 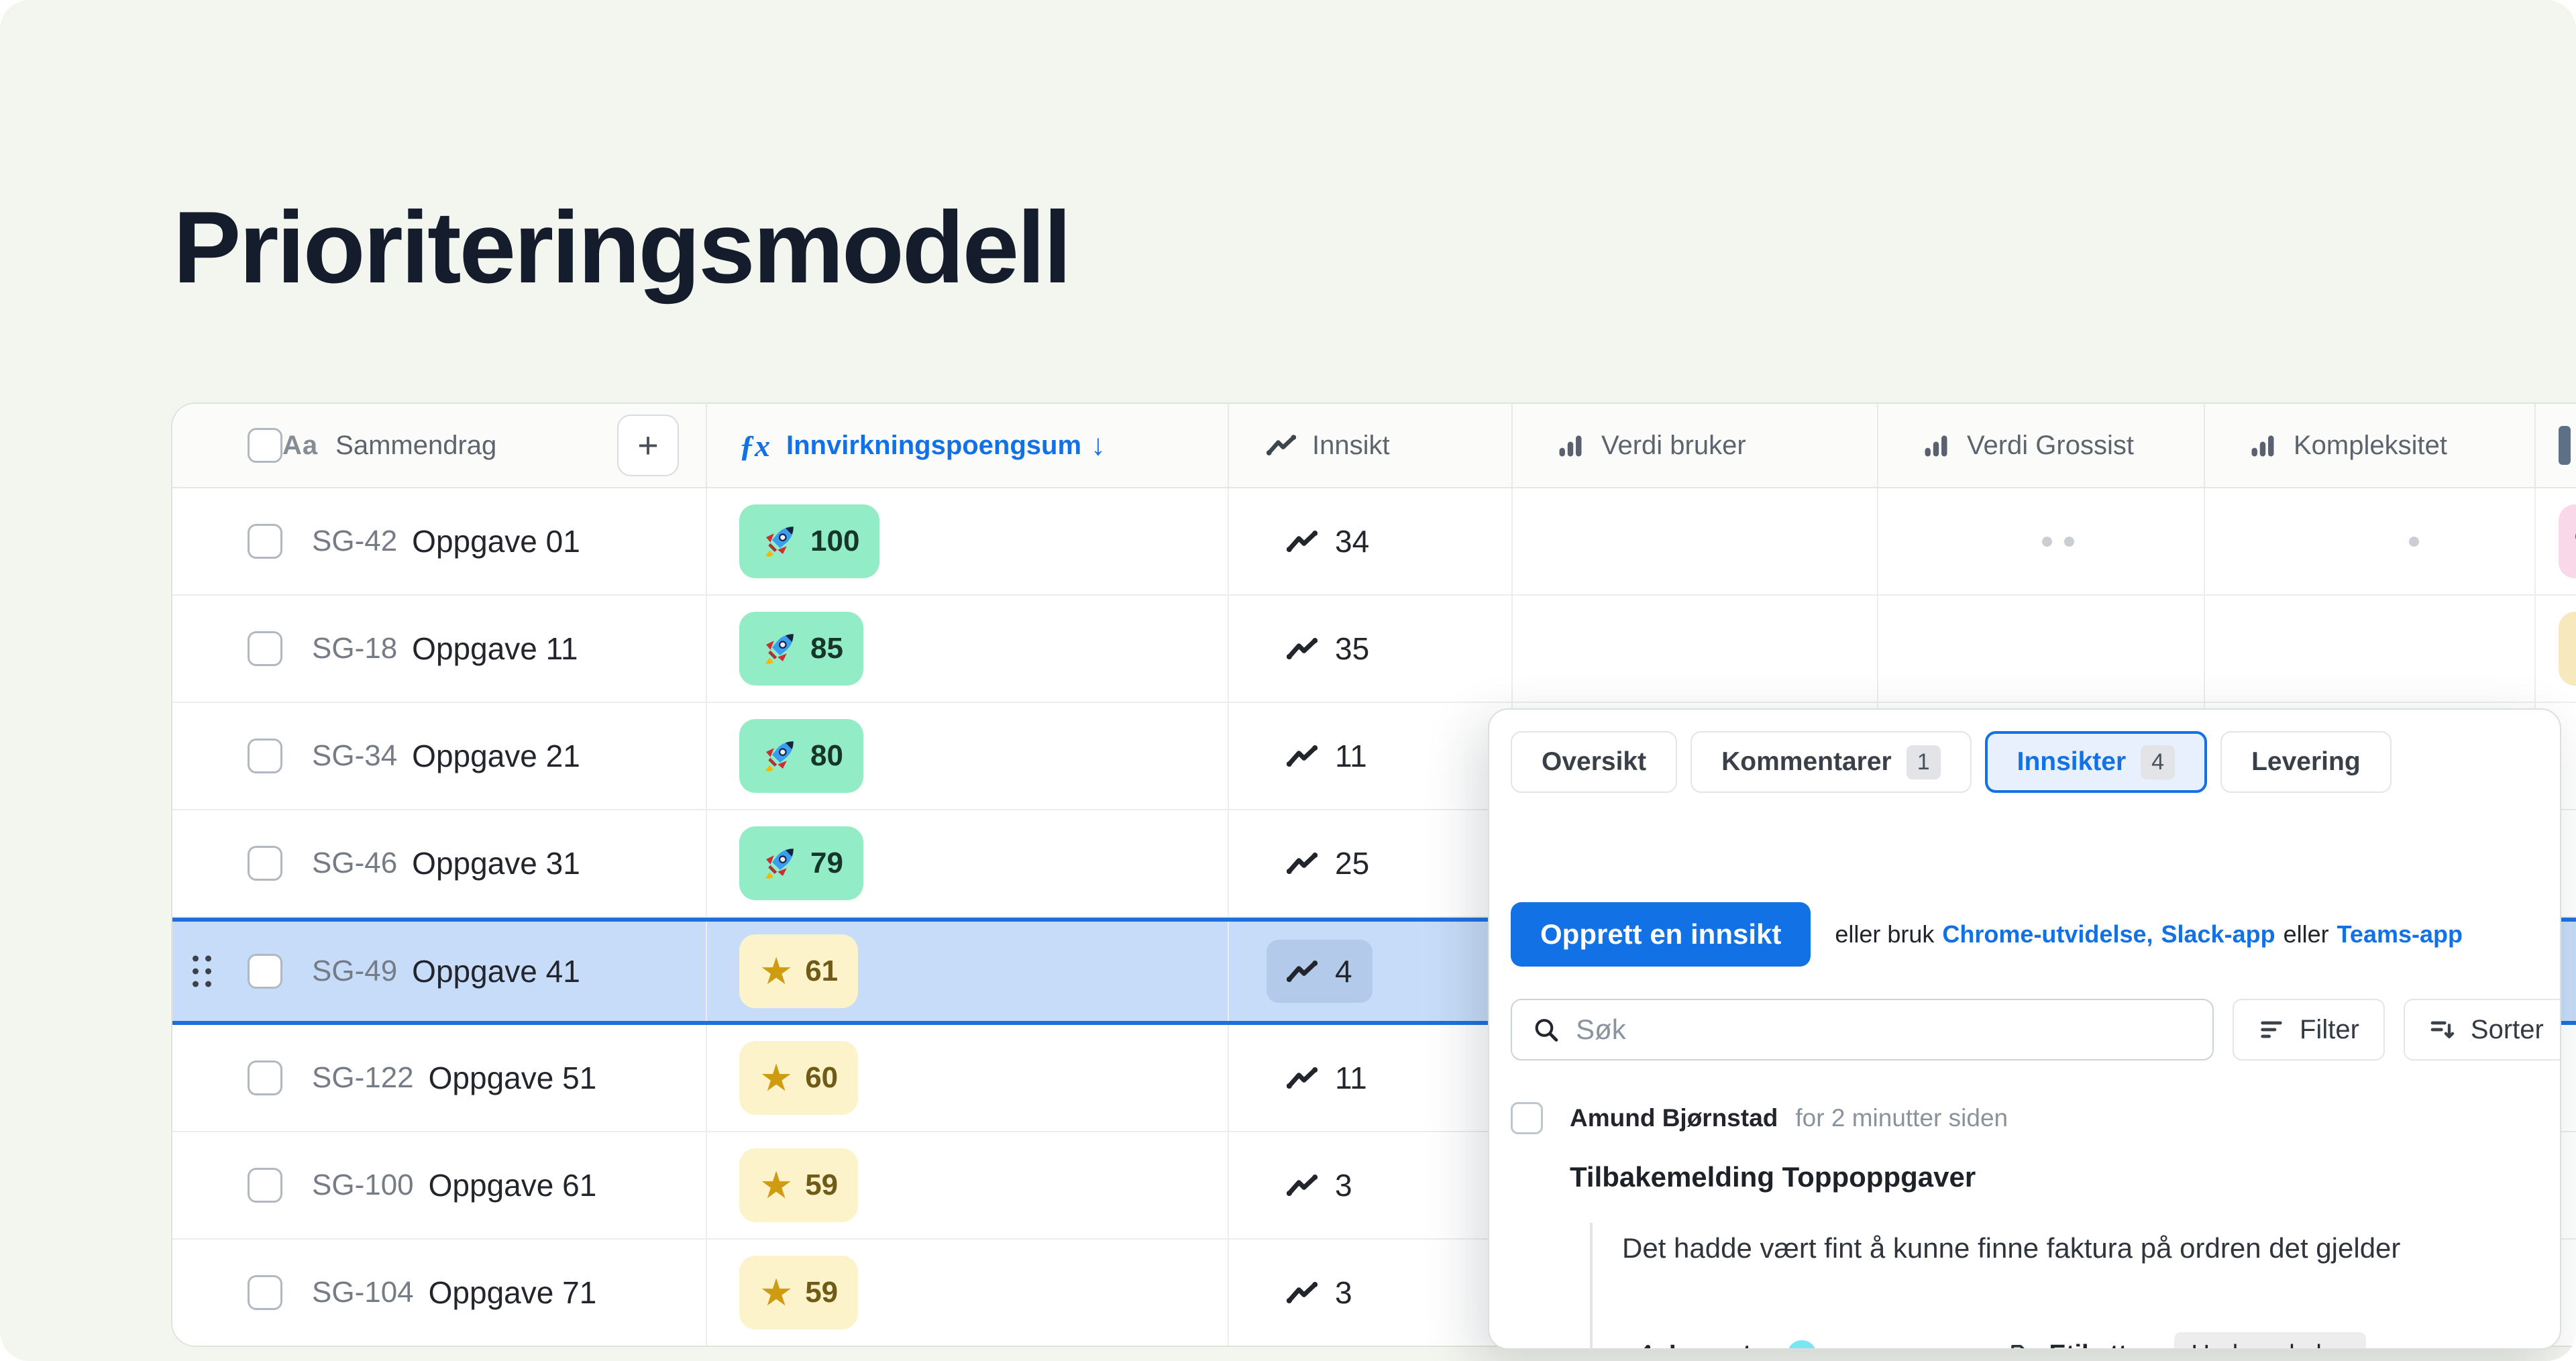 What do you see at coordinates (1861, 1344) in the screenshot?
I see `impact-dots` at bounding box center [1861, 1344].